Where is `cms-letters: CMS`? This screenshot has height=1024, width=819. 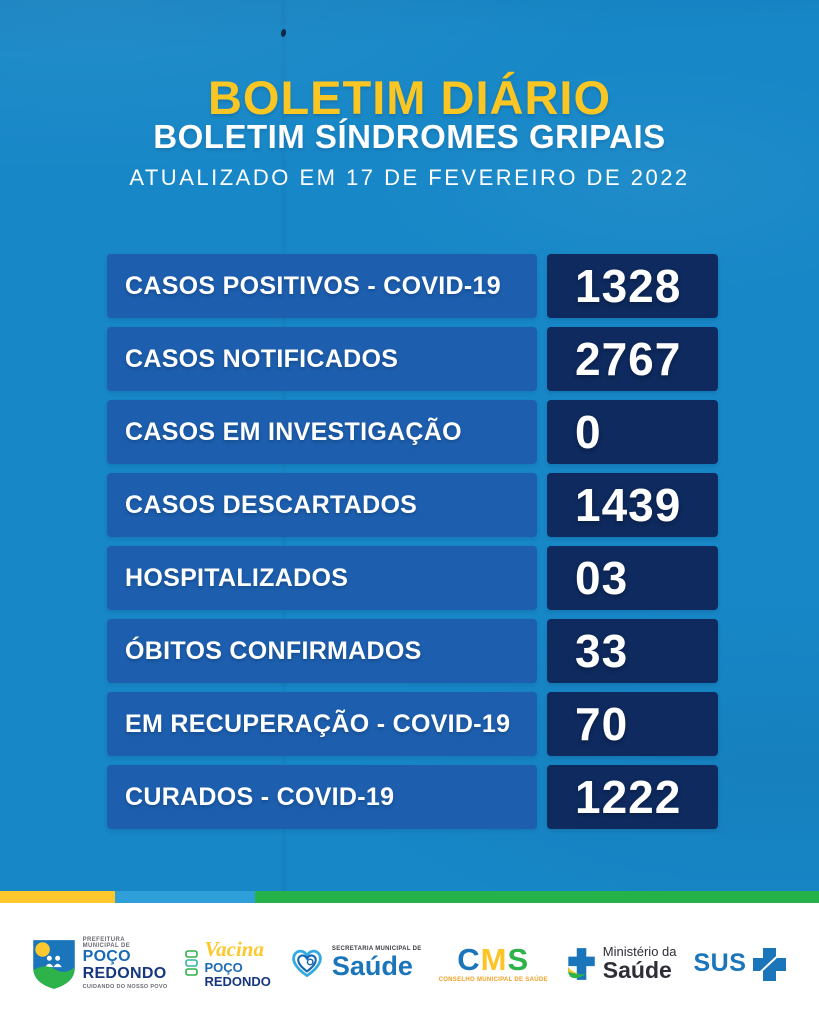
cms-letters: CMS is located at coordinates (493, 959).